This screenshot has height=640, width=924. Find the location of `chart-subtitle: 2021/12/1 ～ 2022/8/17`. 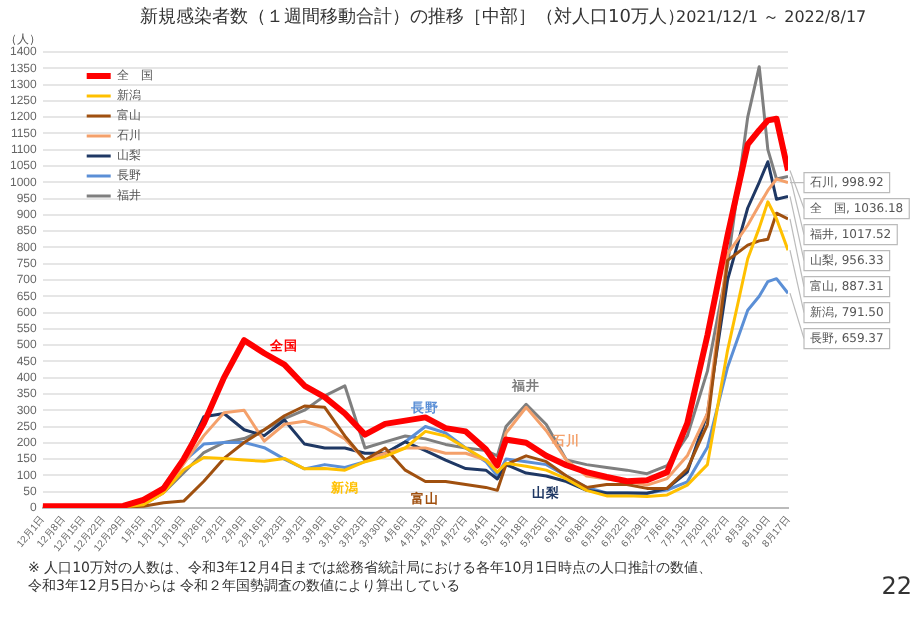

chart-subtitle: 2021/12/1 ～ 2022/8/17 is located at coordinates (771, 17).